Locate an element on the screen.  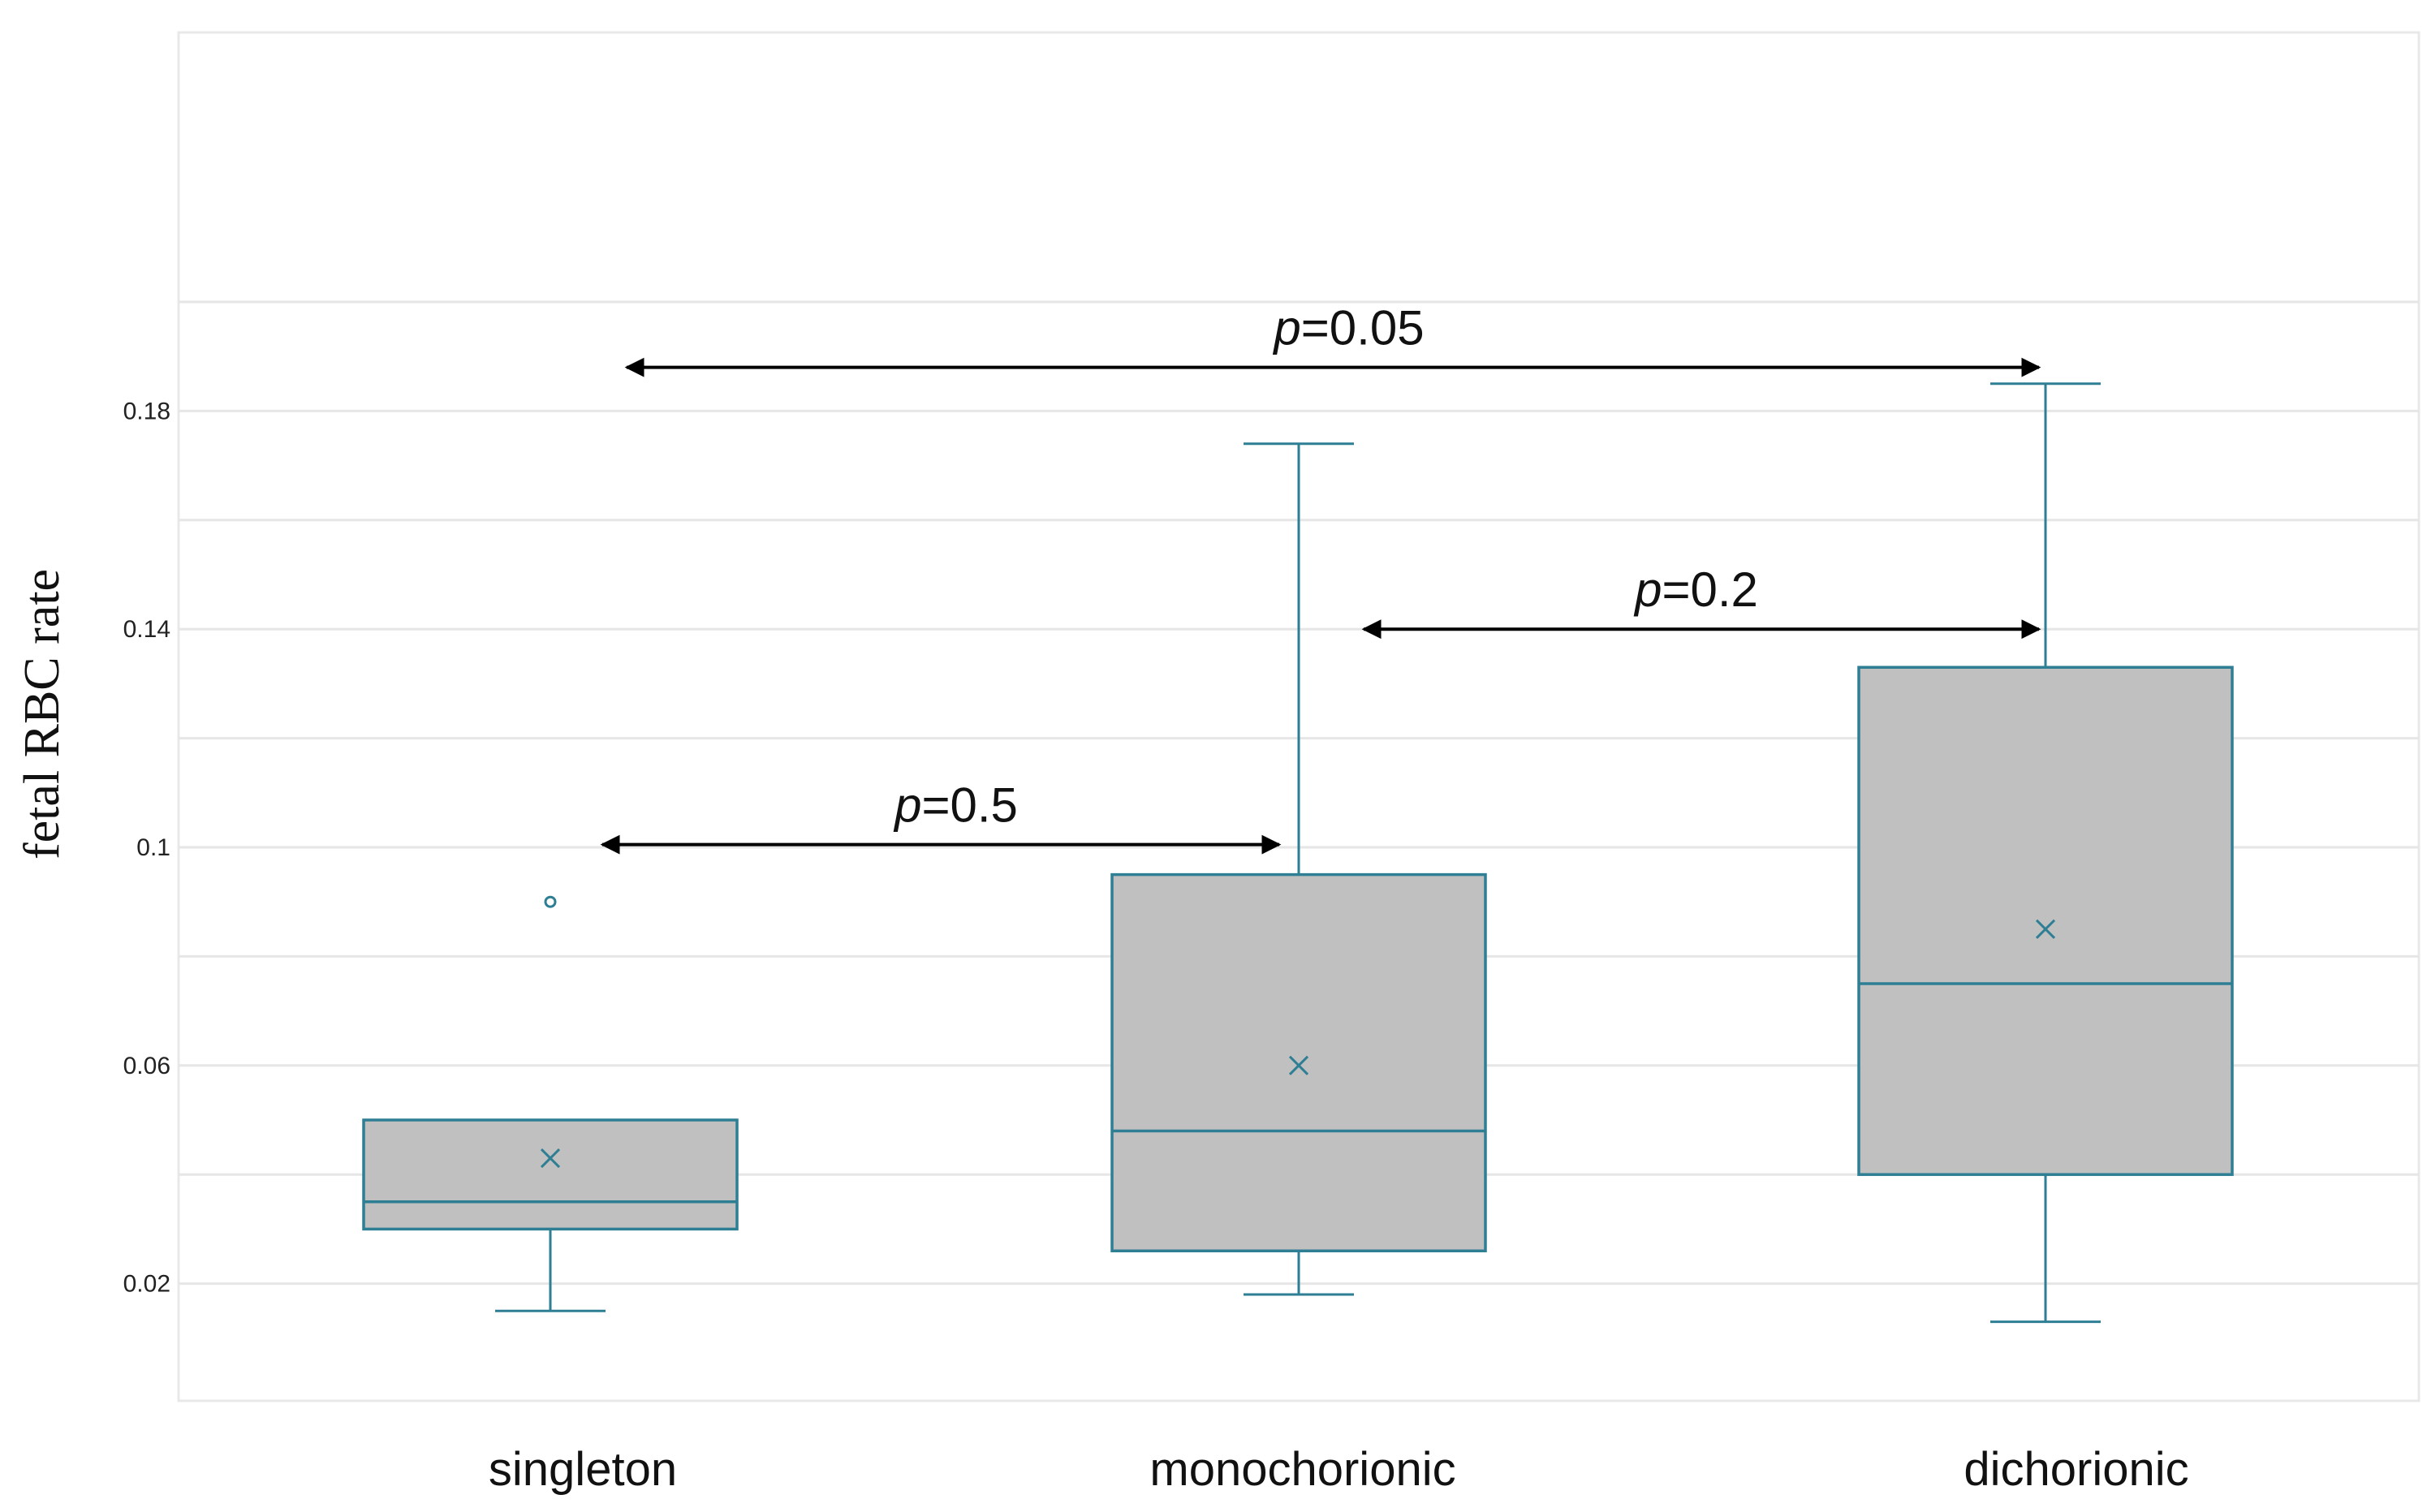
p-value-label: p=0.2 is located at coordinates (1696, 590).